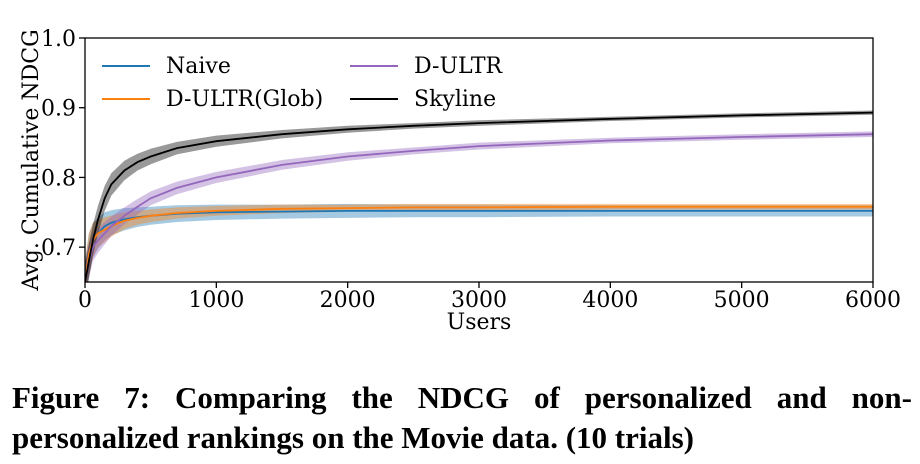 The height and width of the screenshot is (464, 920). What do you see at coordinates (303, 83) in the screenshot?
I see `legend: Naive D-ULTR(Glob) D-ULTR Skyline` at bounding box center [303, 83].